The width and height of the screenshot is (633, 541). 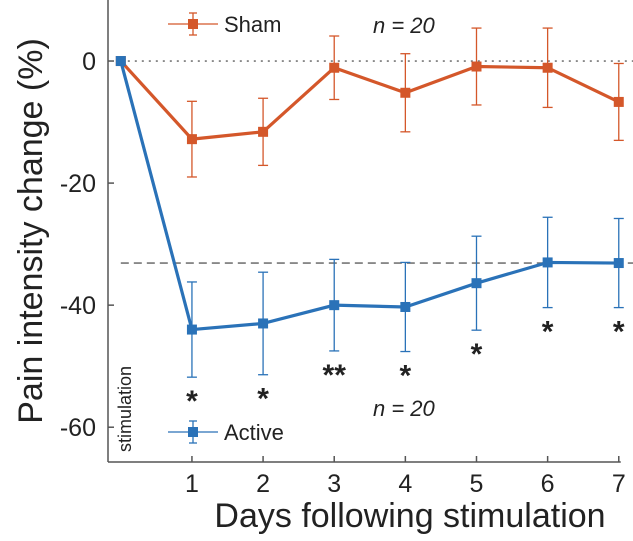 I want to click on significance-marker: **, so click(x=335, y=375).